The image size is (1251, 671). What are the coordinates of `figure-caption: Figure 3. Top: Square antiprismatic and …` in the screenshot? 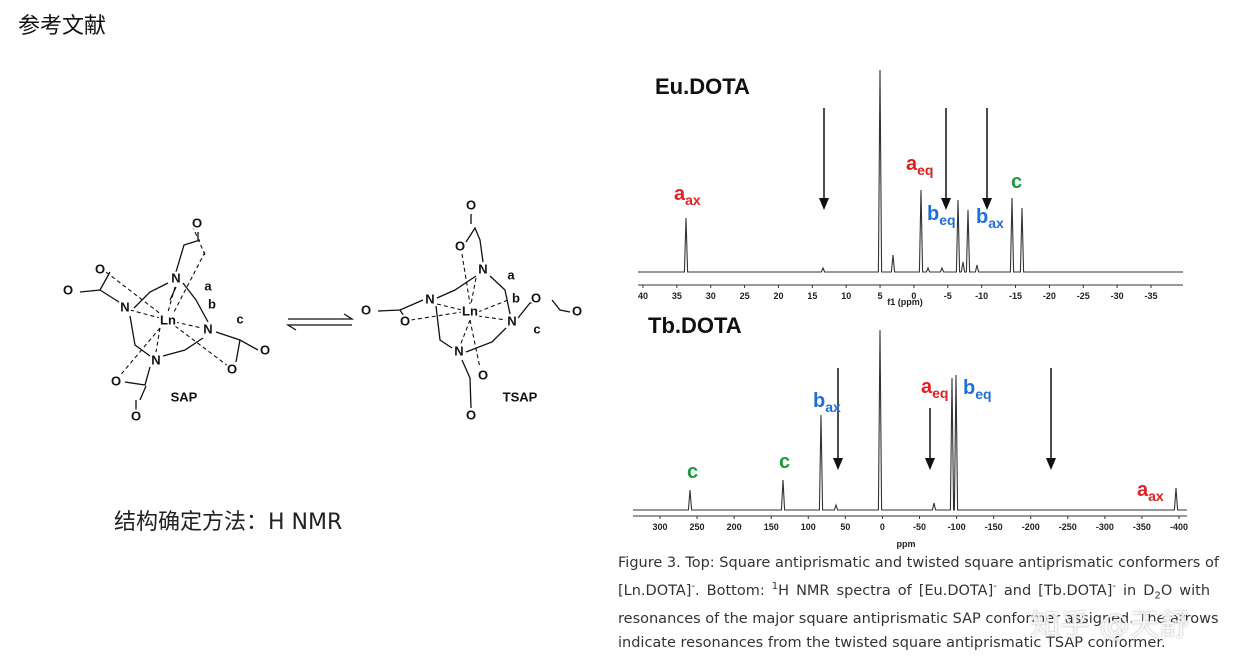 It's located at (918, 603).